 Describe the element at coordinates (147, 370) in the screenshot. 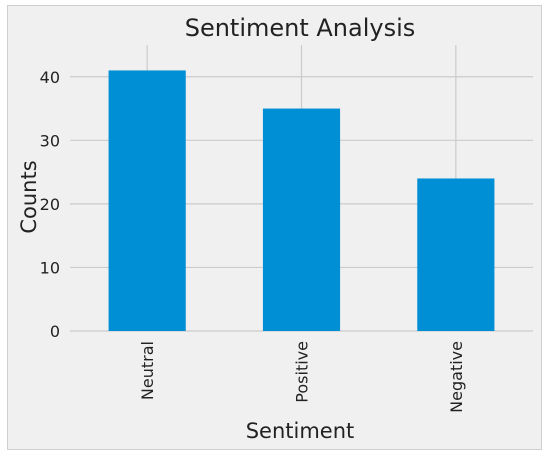

I see `x-tick-label-neutral: Neutral` at that location.